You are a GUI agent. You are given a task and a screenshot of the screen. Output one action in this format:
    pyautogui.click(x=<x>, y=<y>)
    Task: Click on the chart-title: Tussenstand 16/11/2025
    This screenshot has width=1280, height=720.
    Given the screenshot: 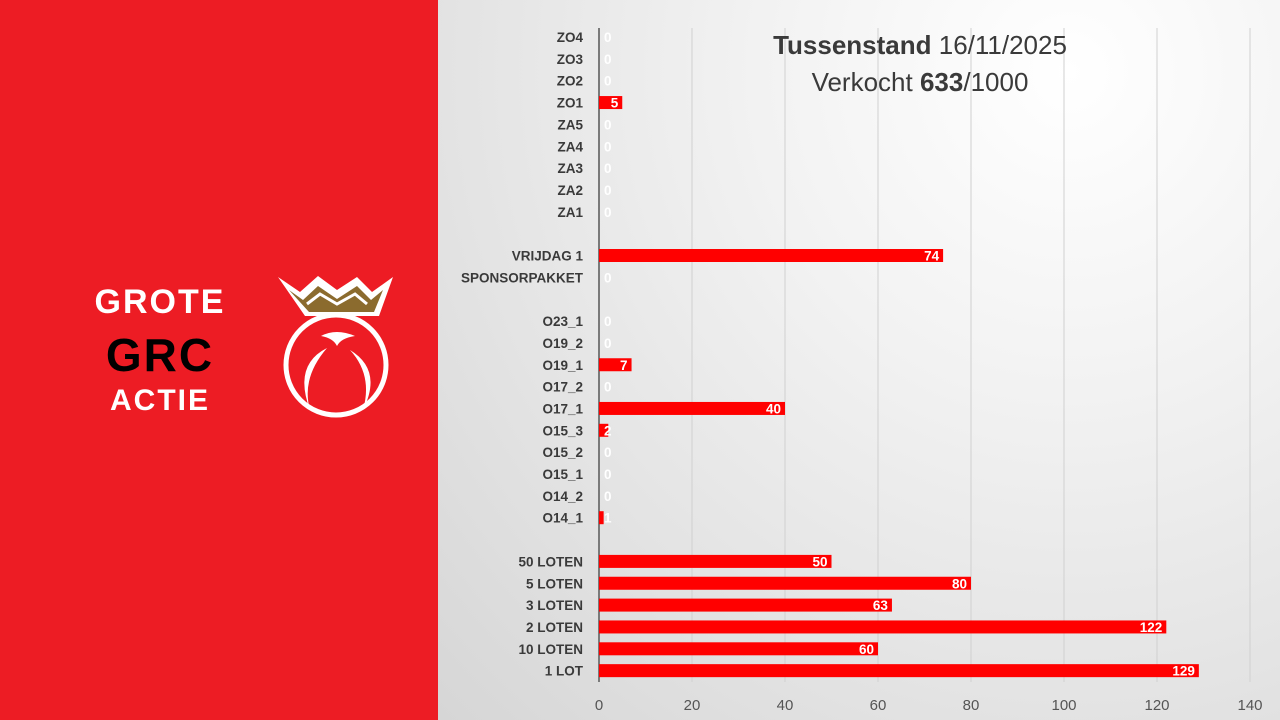 What is the action you would take?
    pyautogui.click(x=920, y=45)
    